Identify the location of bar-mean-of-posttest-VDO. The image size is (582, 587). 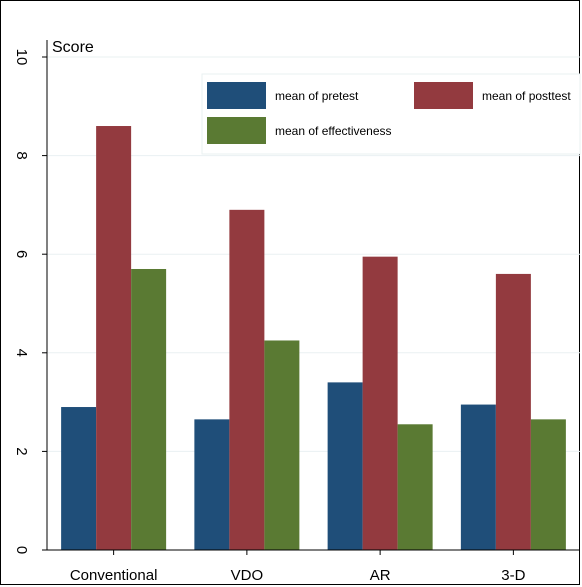
(247, 379).